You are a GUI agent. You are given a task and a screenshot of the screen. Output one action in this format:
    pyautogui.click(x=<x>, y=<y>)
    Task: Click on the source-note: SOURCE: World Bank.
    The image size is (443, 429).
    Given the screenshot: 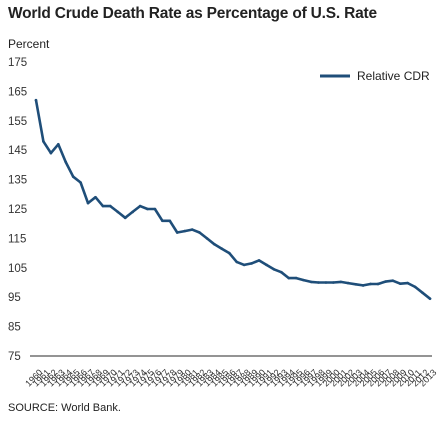 What is the action you would take?
    pyautogui.click(x=64, y=408)
    